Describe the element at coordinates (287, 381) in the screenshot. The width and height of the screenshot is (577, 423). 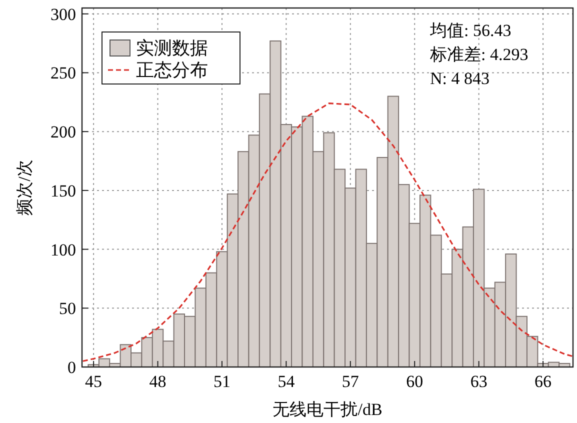
I see `x-tick-label: 54` at that location.